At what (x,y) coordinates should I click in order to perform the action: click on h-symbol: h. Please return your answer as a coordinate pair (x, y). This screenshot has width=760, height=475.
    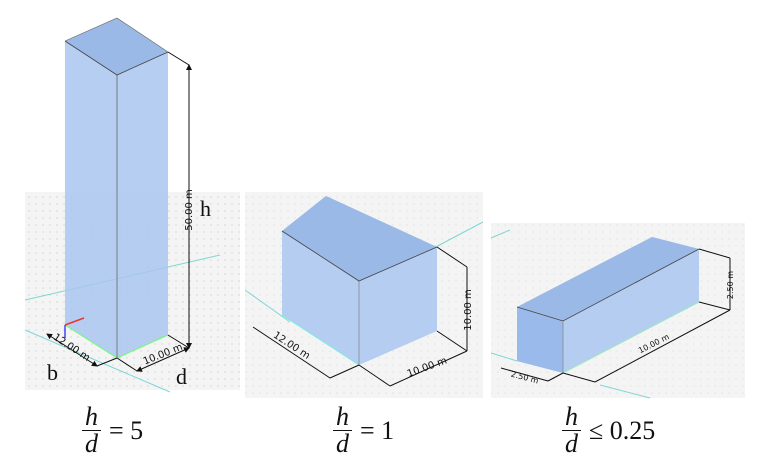
    Looking at the image, I should click on (205, 208).